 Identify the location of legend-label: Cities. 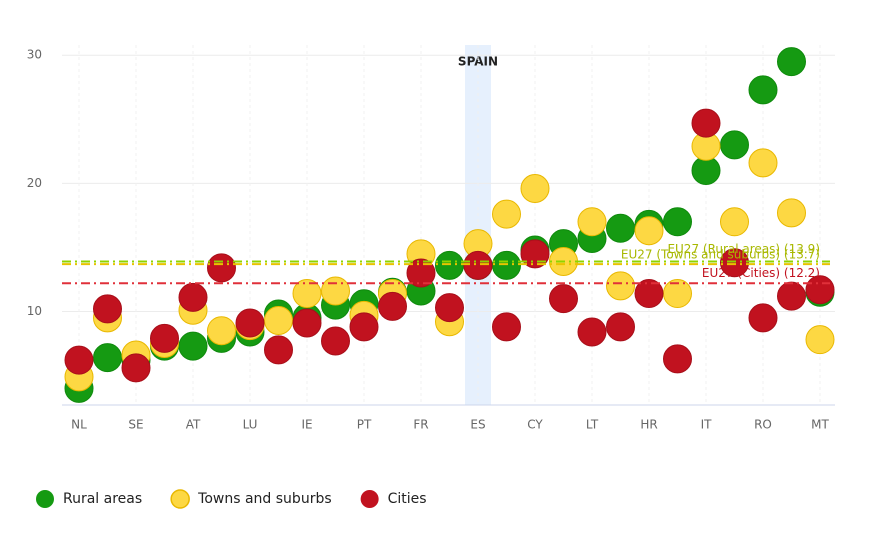
(407, 499).